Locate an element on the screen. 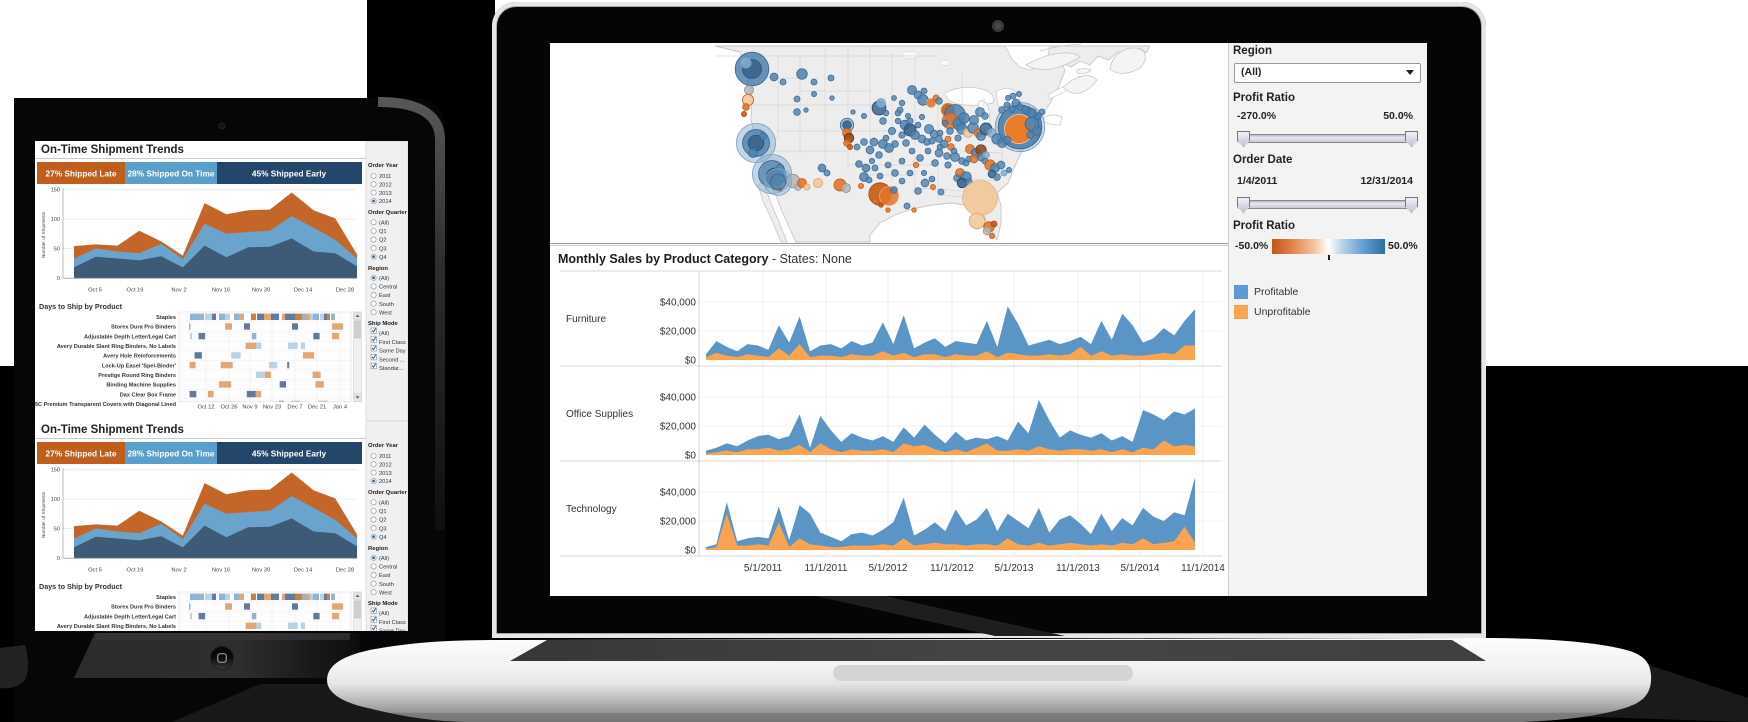 The image size is (1748, 722). svg-text: Furniture is located at coordinates (586, 319).